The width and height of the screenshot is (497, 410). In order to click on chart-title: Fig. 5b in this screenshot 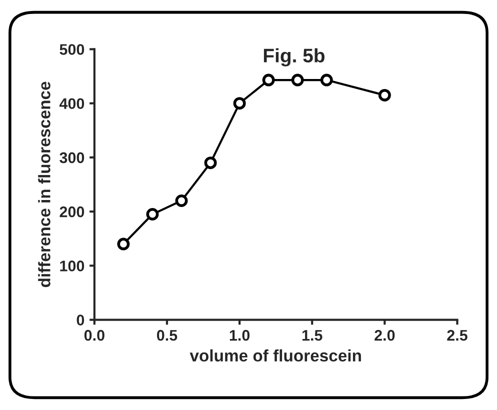, I will do `click(294, 57)`.